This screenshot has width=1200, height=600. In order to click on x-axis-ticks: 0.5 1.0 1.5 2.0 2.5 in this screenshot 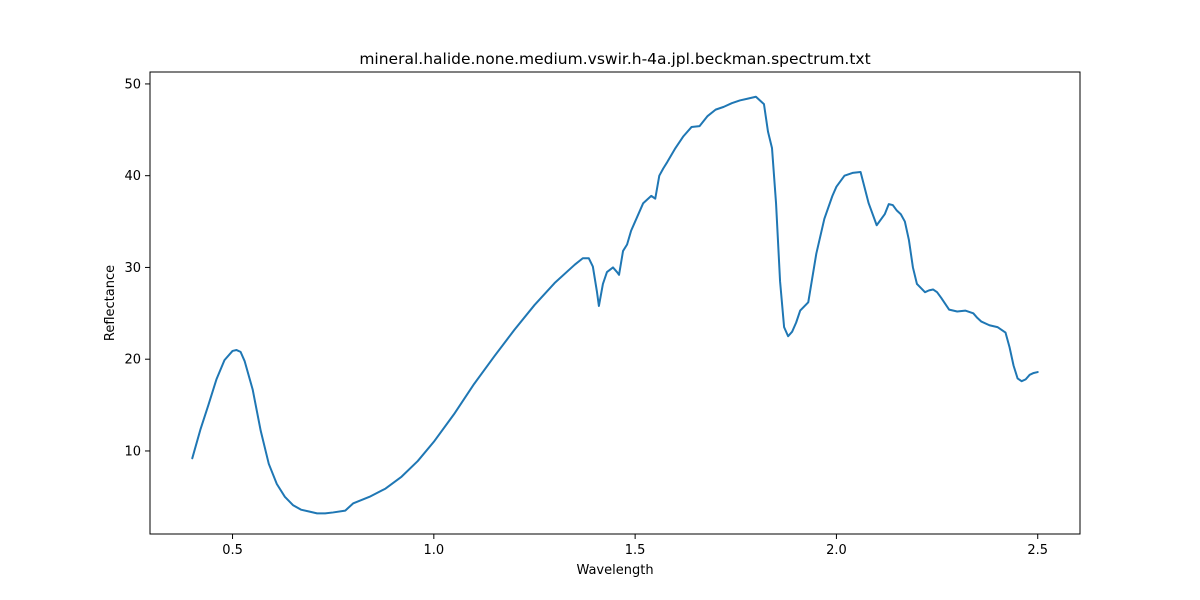, I will do `click(635, 546)`.